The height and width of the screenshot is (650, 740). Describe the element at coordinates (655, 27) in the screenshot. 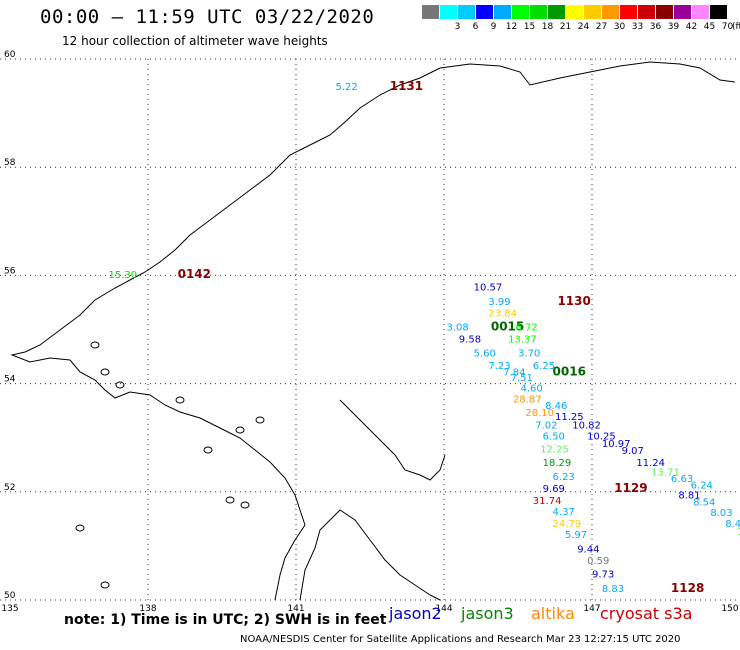

I see `legend-label: 36` at that location.